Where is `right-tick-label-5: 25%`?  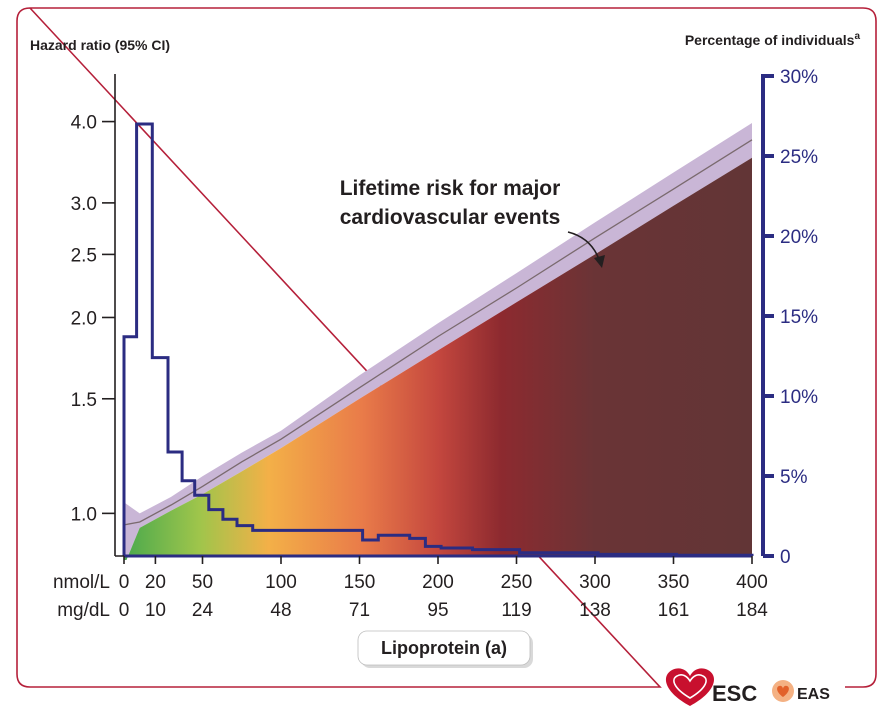
right-tick-label-5: 25% is located at coordinates (799, 157).